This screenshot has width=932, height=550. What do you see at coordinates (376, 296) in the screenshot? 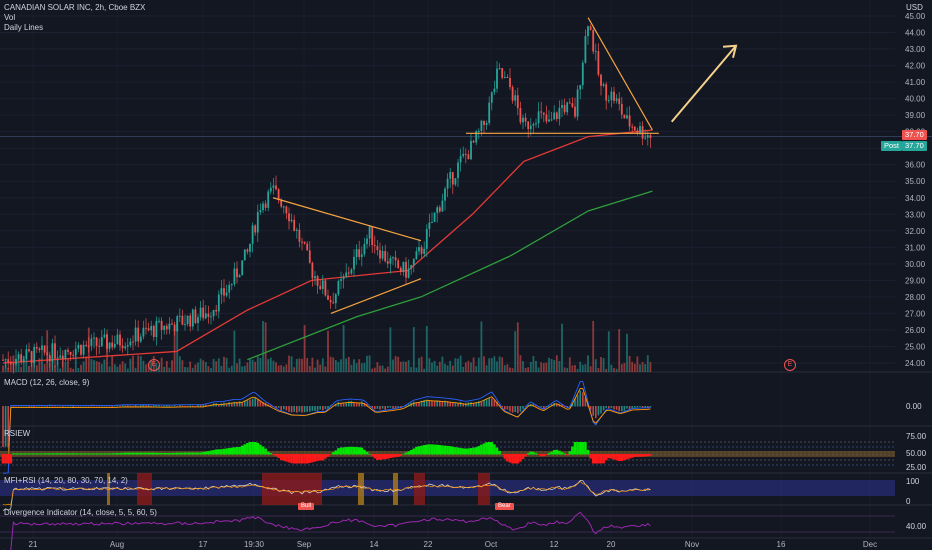
I see `wedge-lower-line` at bounding box center [376, 296].